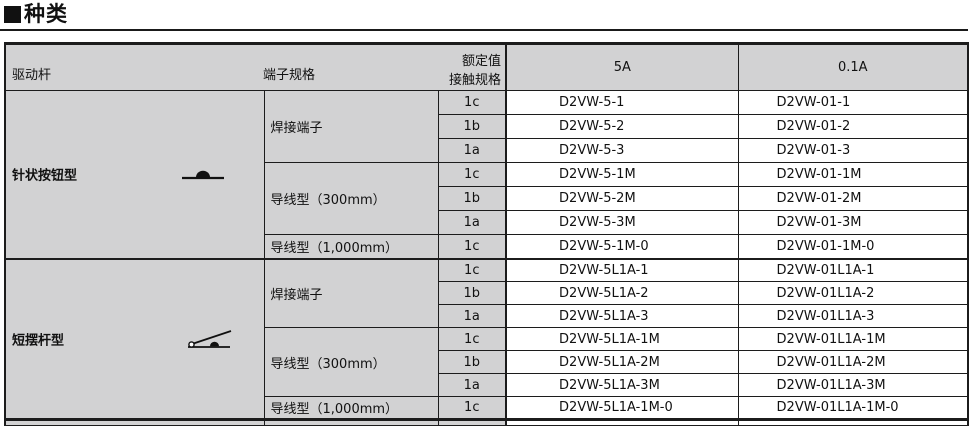 This screenshot has height=426, width=972. Describe the element at coordinates (622, 408) in the screenshot. I see `model-cell-5a: D2VW-5L1A-1M-0` at that location.